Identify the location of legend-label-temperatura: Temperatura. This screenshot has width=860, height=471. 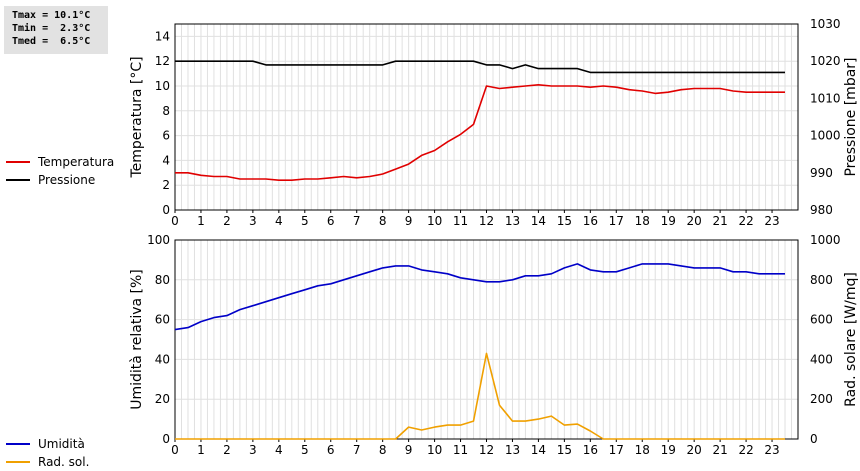
(76, 162).